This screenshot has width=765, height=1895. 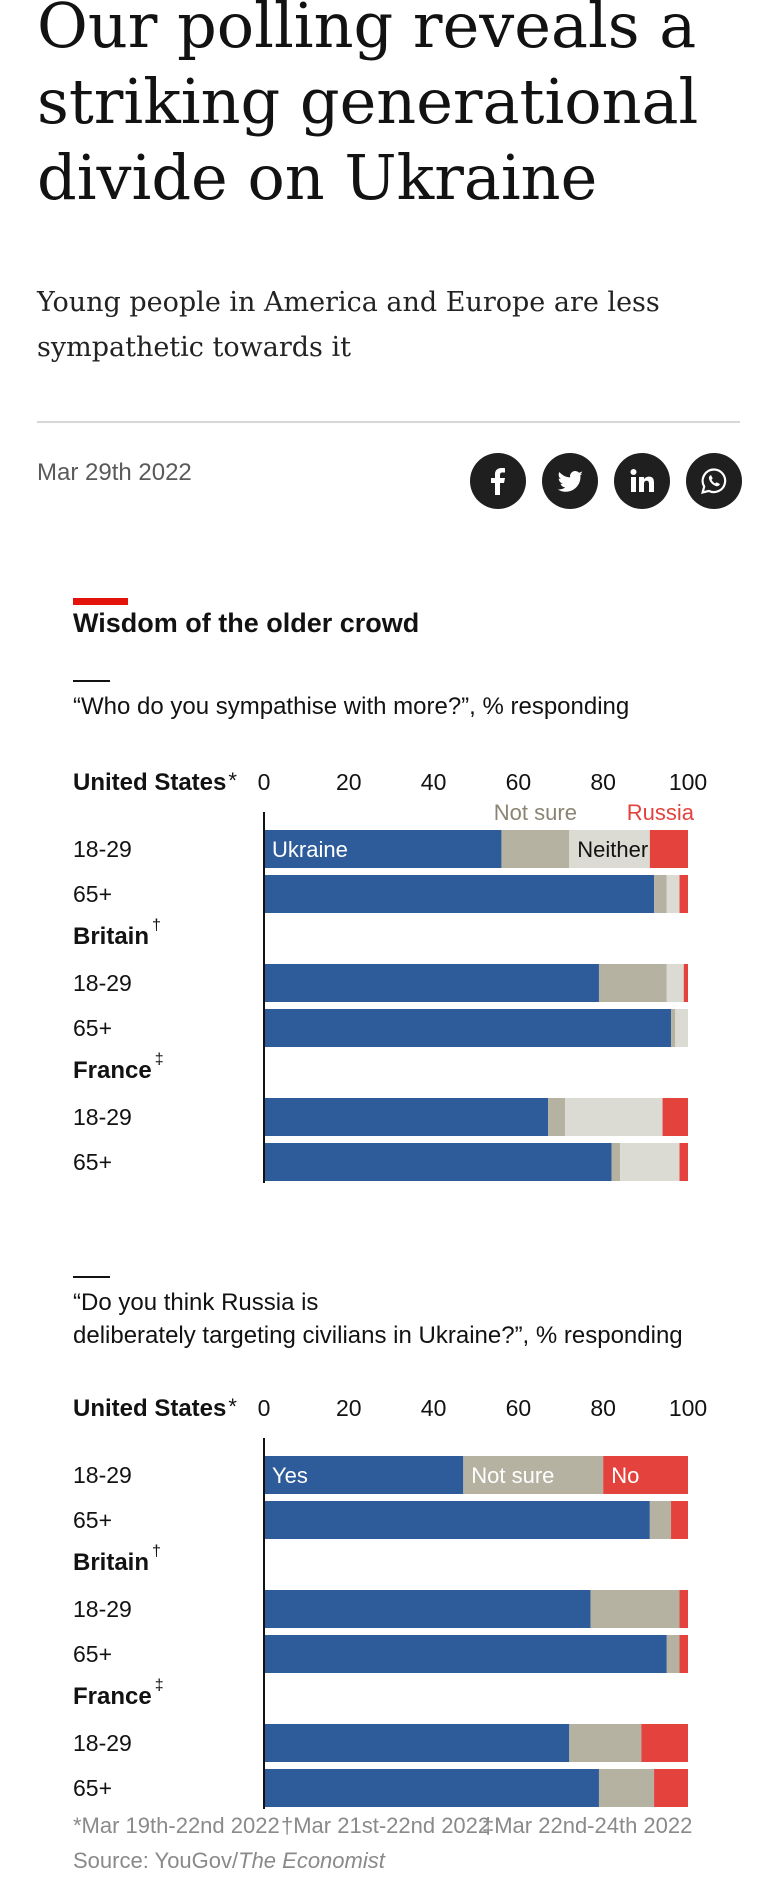 I want to click on facebook-share-button, so click(x=498, y=481).